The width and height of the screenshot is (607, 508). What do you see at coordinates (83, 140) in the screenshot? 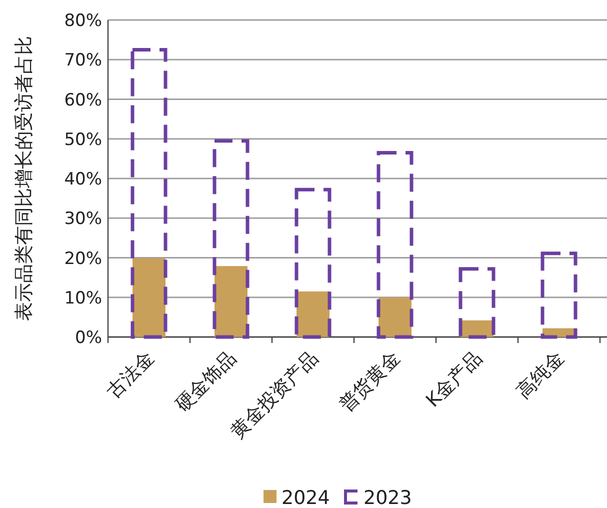
I see `y-tick-label: 50%` at bounding box center [83, 140].